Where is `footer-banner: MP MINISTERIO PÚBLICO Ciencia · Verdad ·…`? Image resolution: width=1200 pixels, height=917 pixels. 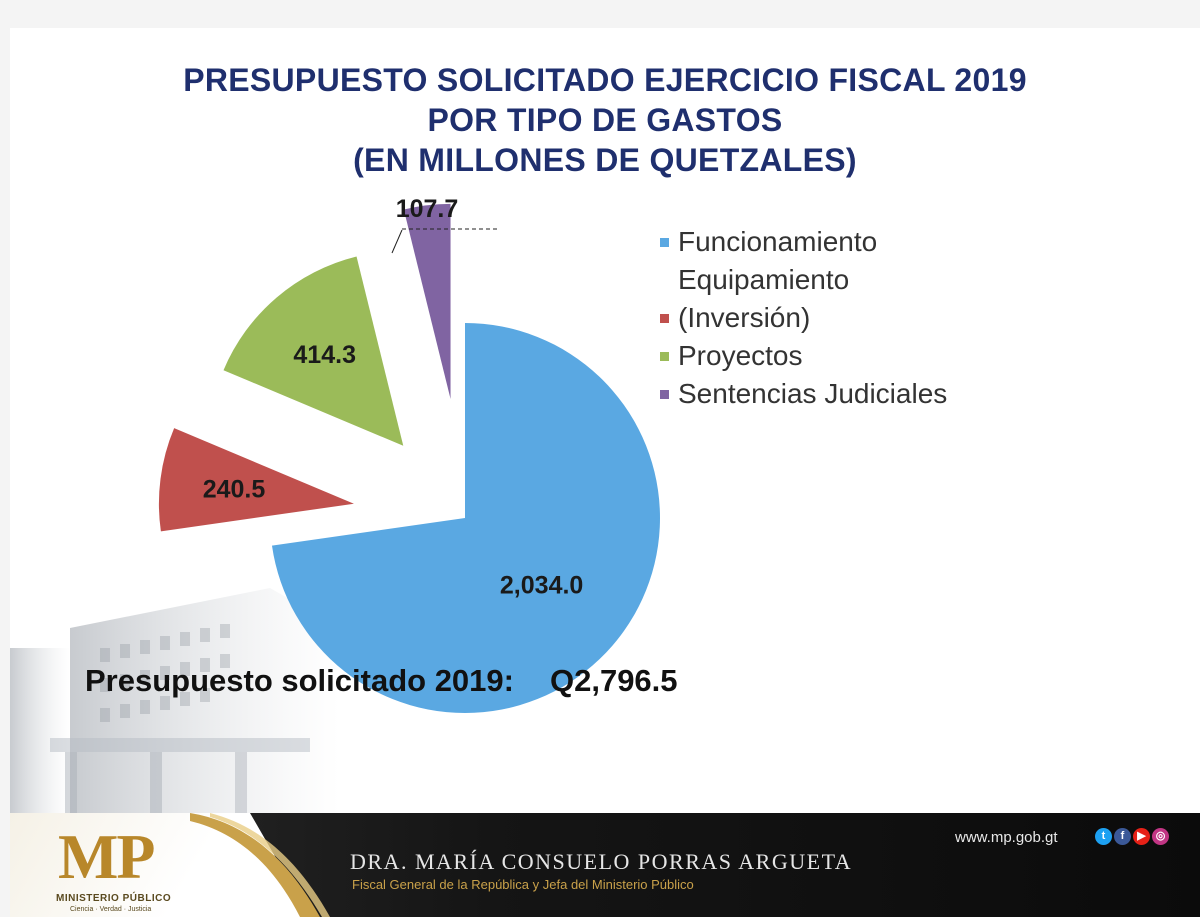
footer-banner: MP MINISTERIO PÚBLICO Ciencia · Verdad ·… is located at coordinates (605, 865).